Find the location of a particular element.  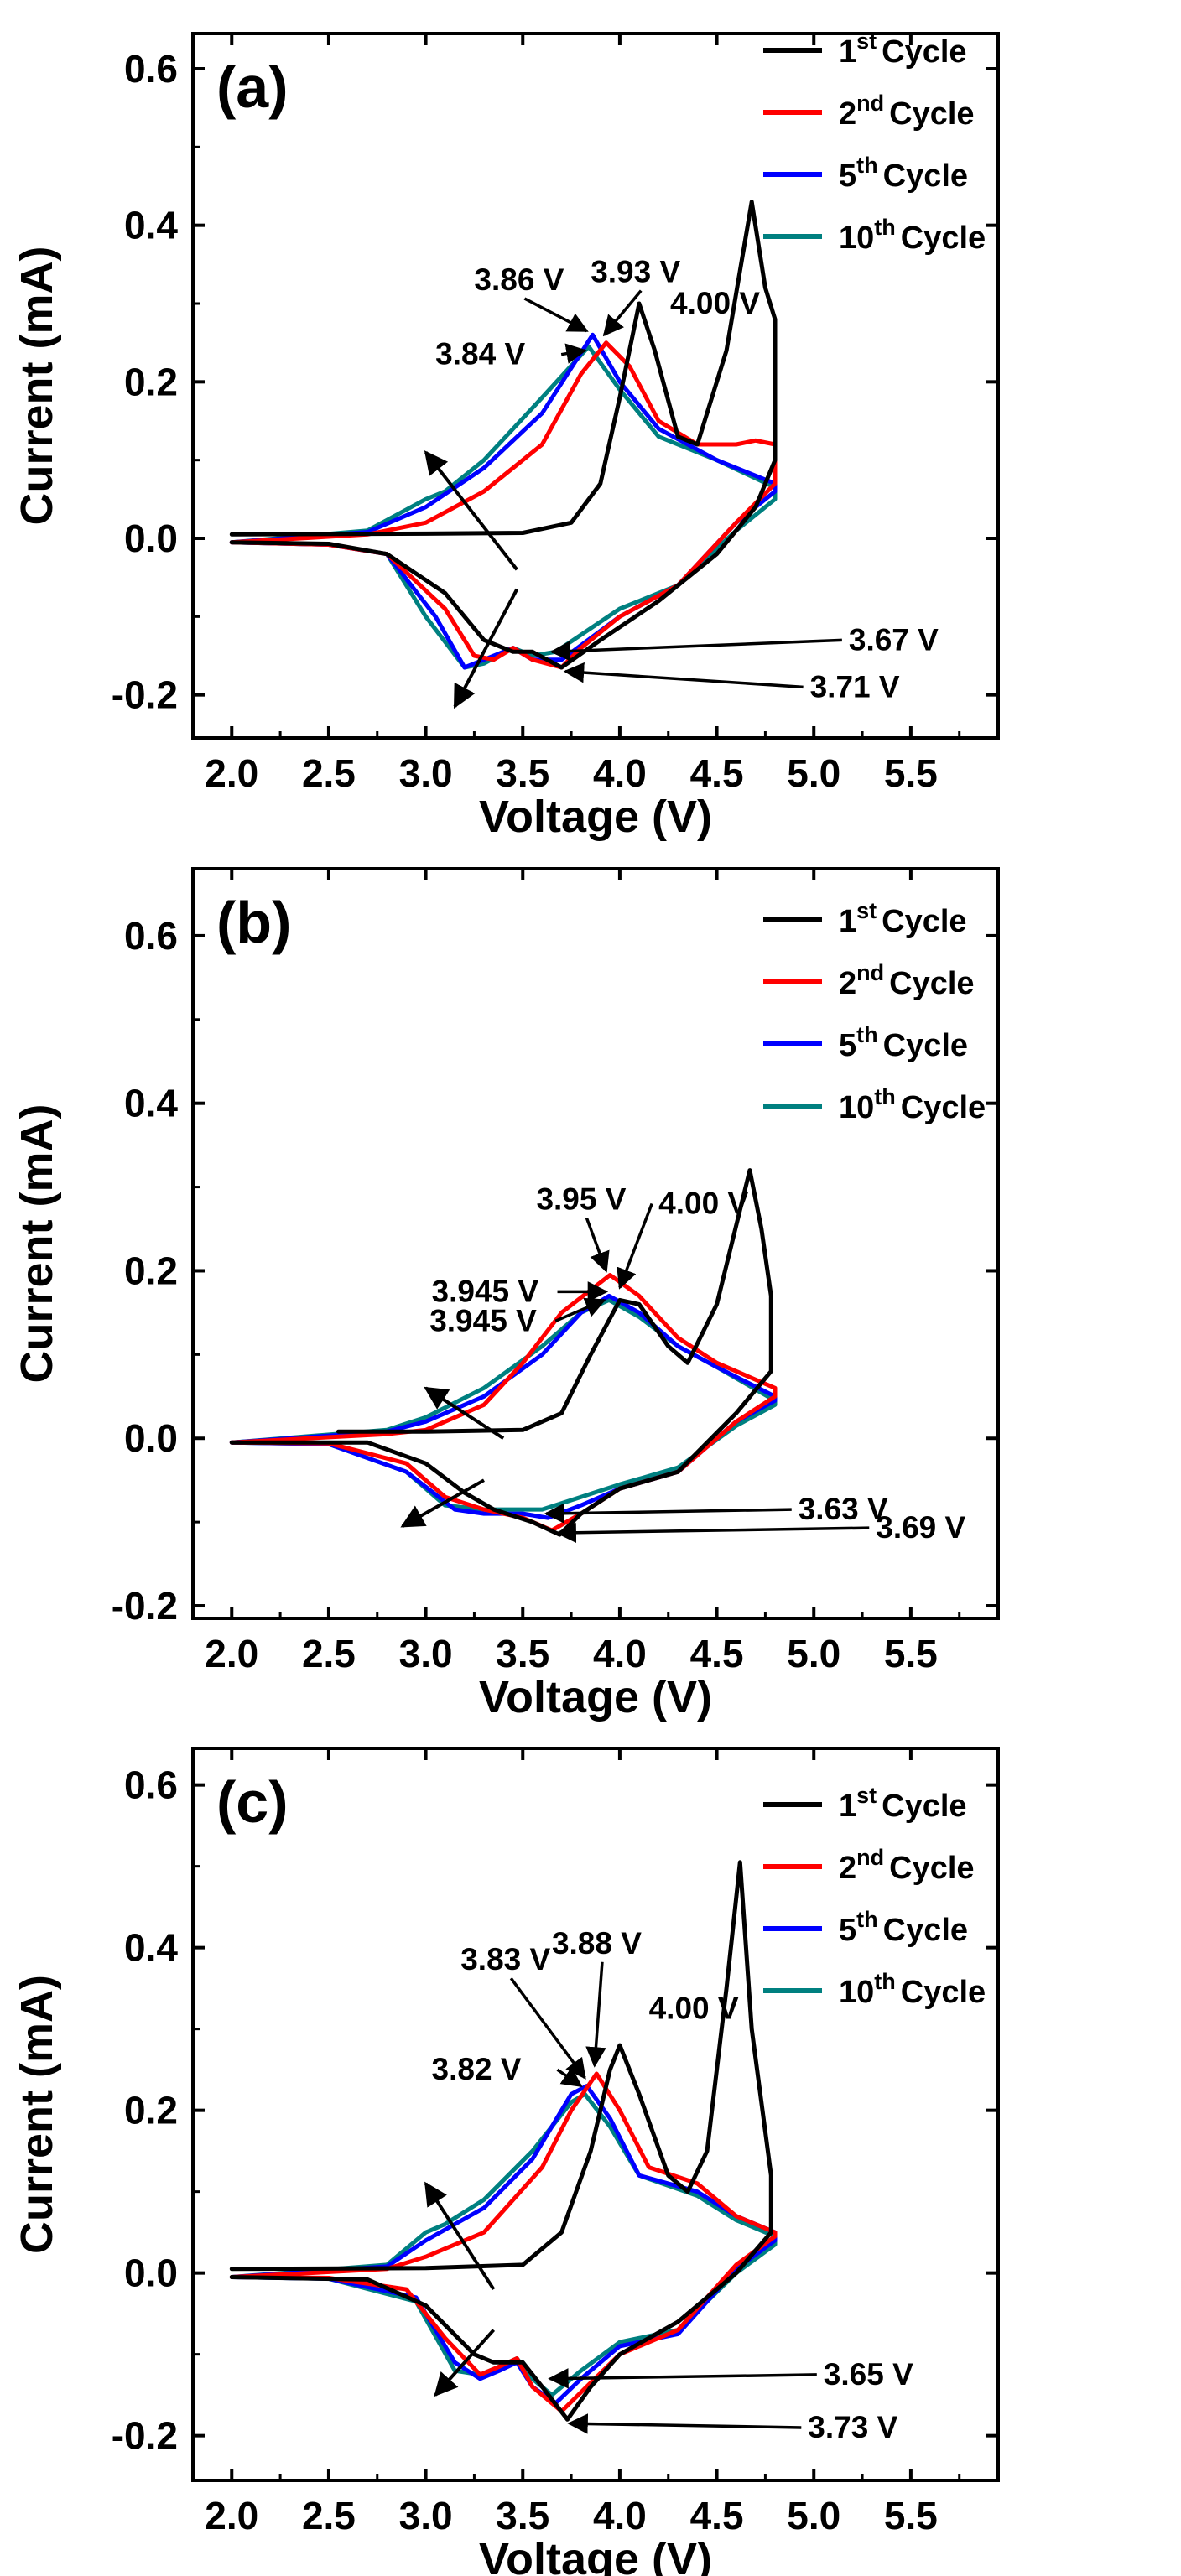

series-line-1st is located at coordinates (503, 435).